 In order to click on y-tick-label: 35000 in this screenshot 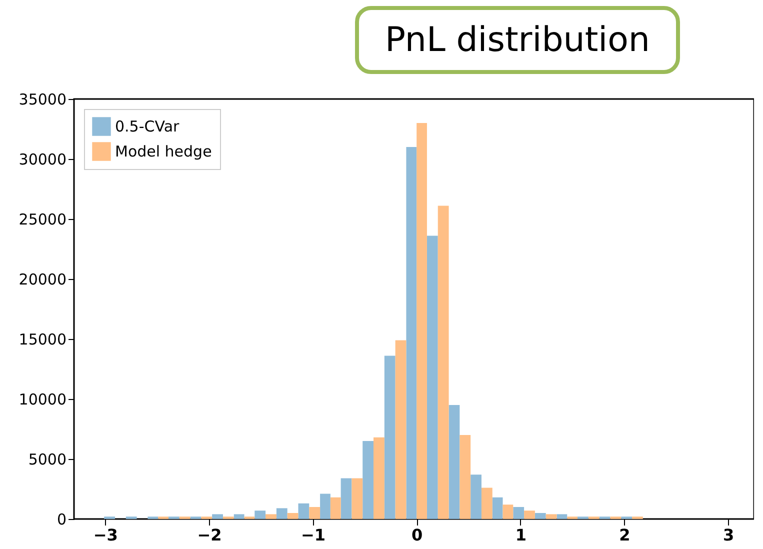, I will do `click(42, 99)`.